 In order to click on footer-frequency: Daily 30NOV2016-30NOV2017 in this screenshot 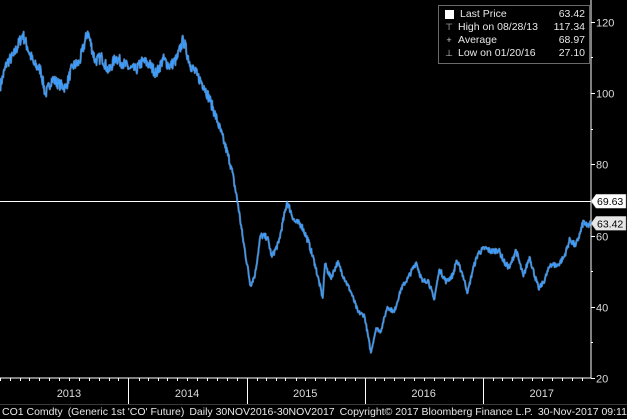, I will do `click(262, 412)`.